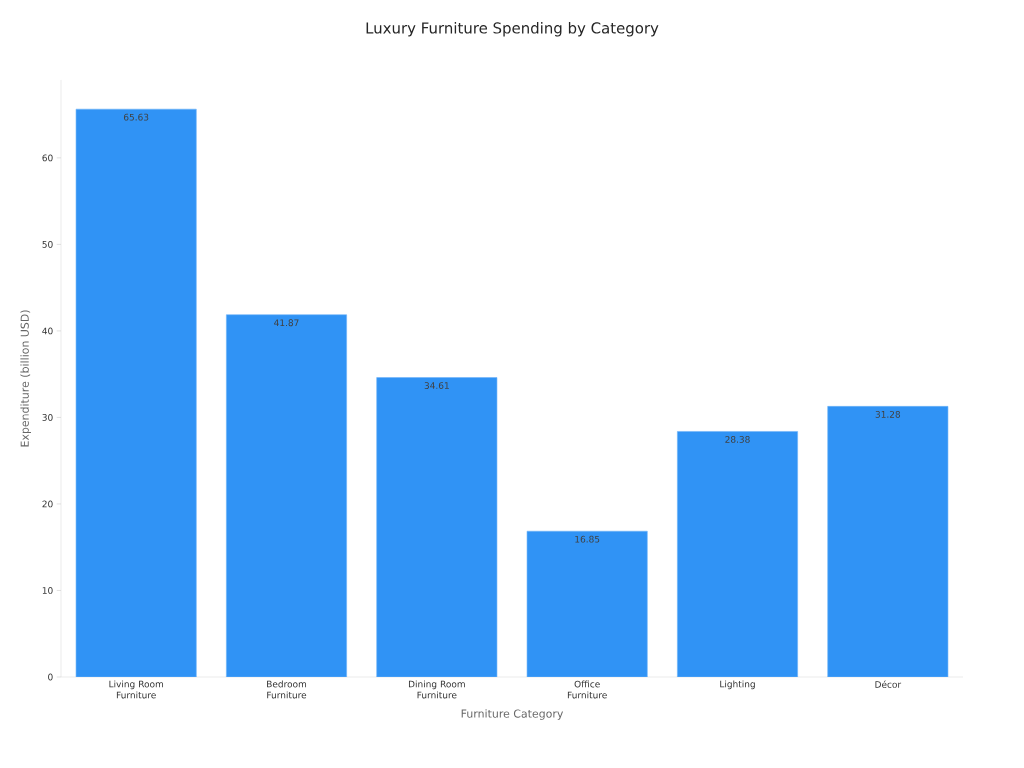 The width and height of the screenshot is (1024, 768). Describe the element at coordinates (47, 244) in the screenshot. I see `y-tick-label: 50` at that location.